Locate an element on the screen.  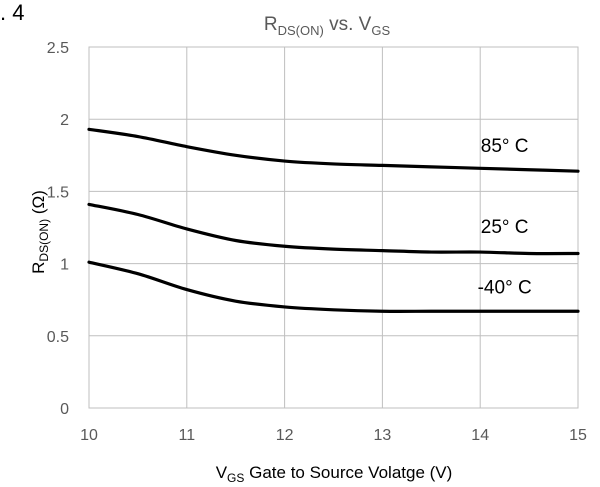
y-tick-label: 2 is located at coordinates (64, 120).